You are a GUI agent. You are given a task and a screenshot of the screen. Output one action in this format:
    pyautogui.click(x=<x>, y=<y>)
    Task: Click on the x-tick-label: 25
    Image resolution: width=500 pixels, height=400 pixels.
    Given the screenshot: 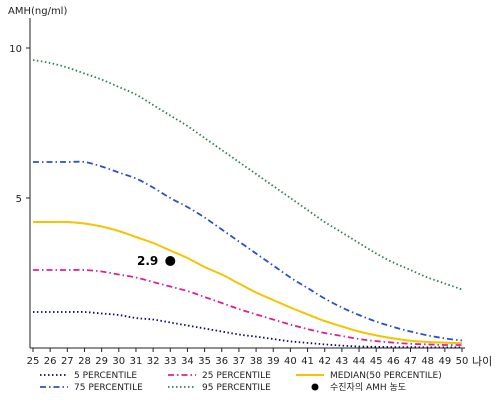 What is the action you would take?
    pyautogui.click(x=33, y=361)
    